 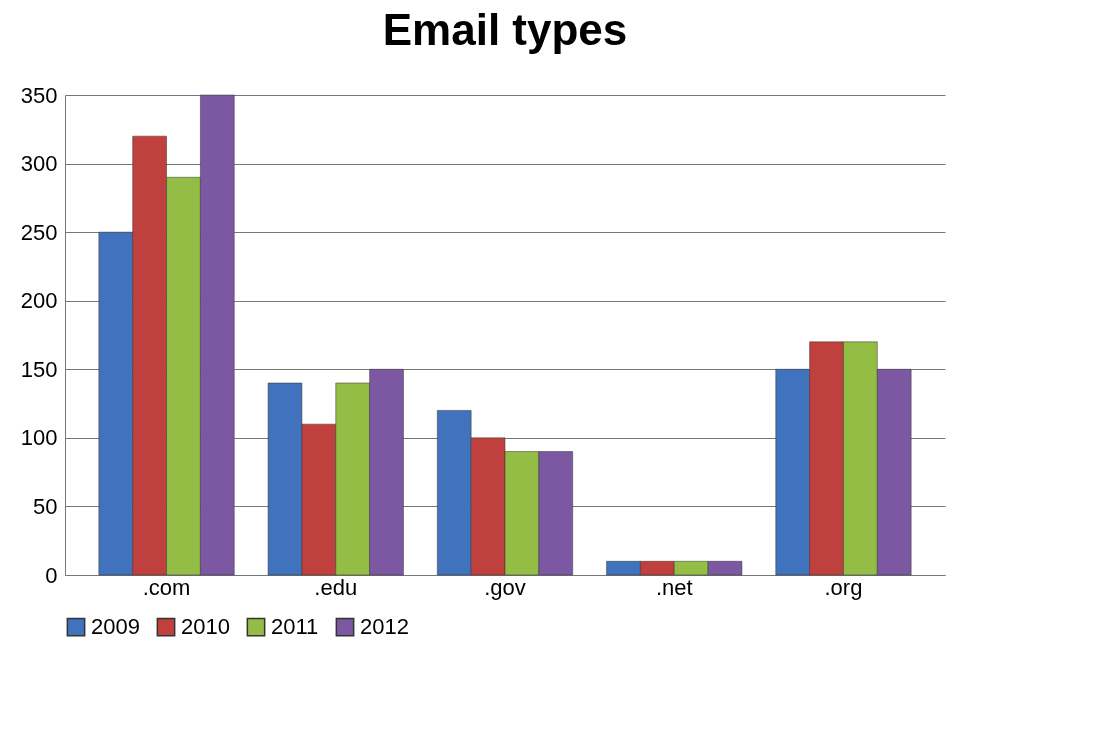 I want to click on y-tick-label: 100, so click(x=39, y=438).